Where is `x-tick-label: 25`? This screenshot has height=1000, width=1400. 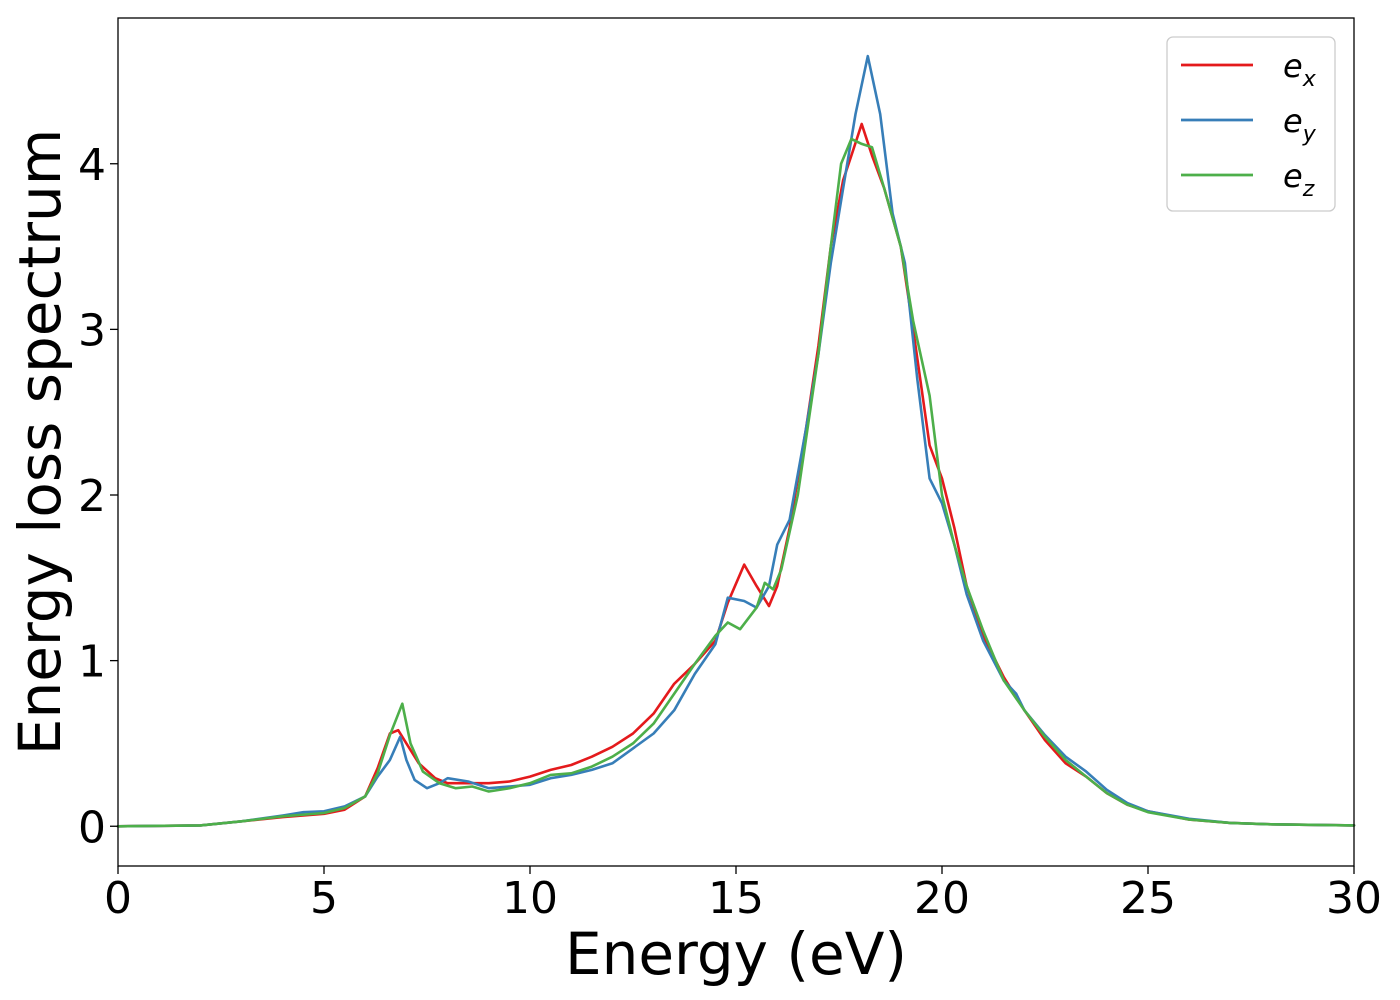
x-tick-label: 25 is located at coordinates (1148, 898).